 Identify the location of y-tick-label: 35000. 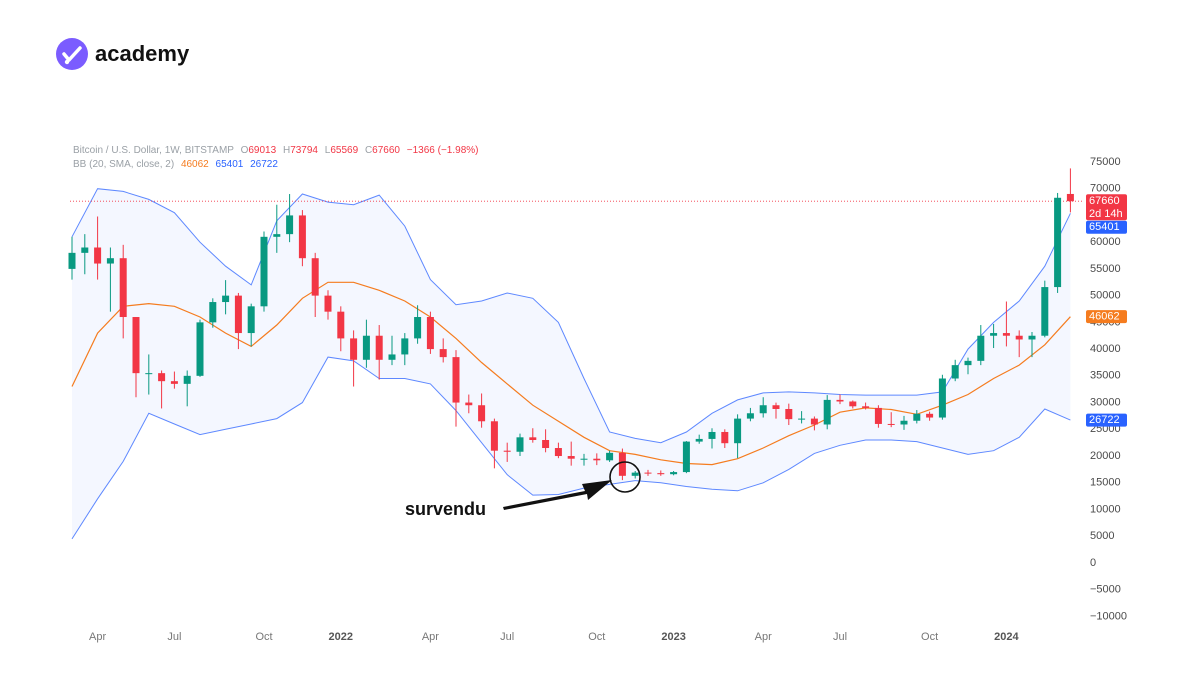
(1105, 376).